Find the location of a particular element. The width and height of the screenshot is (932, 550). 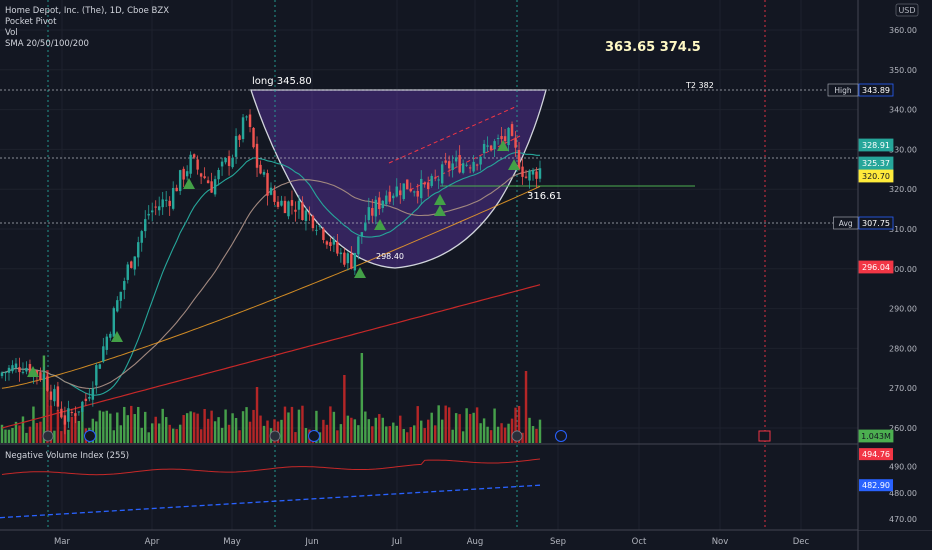

price-tick-label: 260.00 is located at coordinates (903, 428).